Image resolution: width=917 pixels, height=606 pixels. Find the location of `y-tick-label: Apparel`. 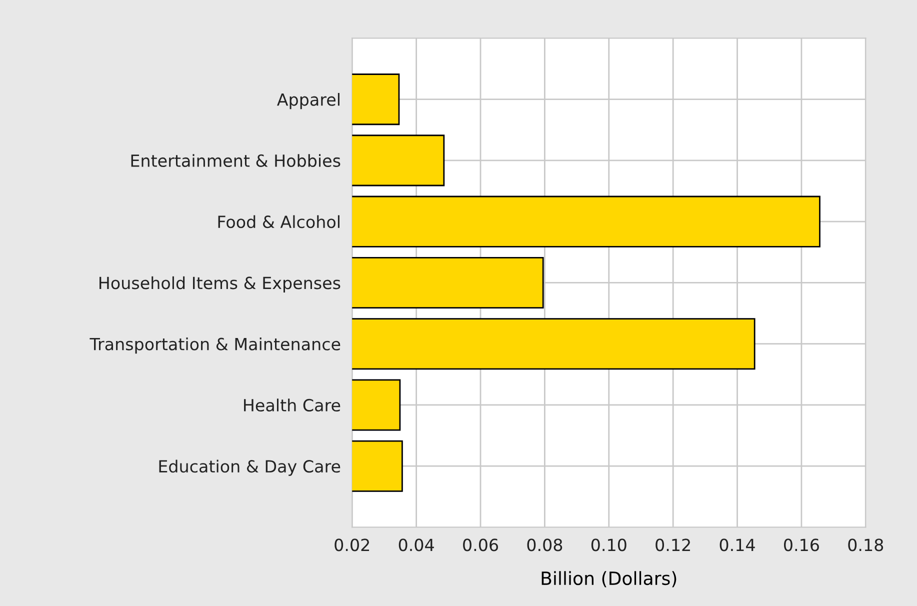

y-tick-label: Apparel is located at coordinates (308, 101).